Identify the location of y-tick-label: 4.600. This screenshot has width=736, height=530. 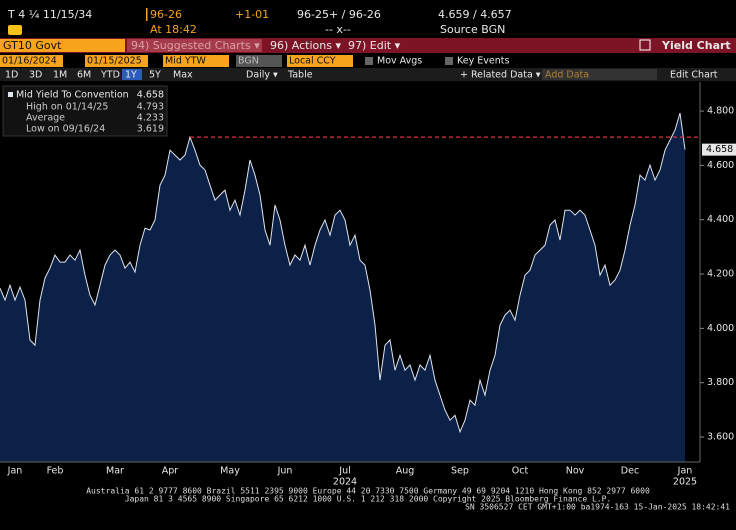
(720, 165).